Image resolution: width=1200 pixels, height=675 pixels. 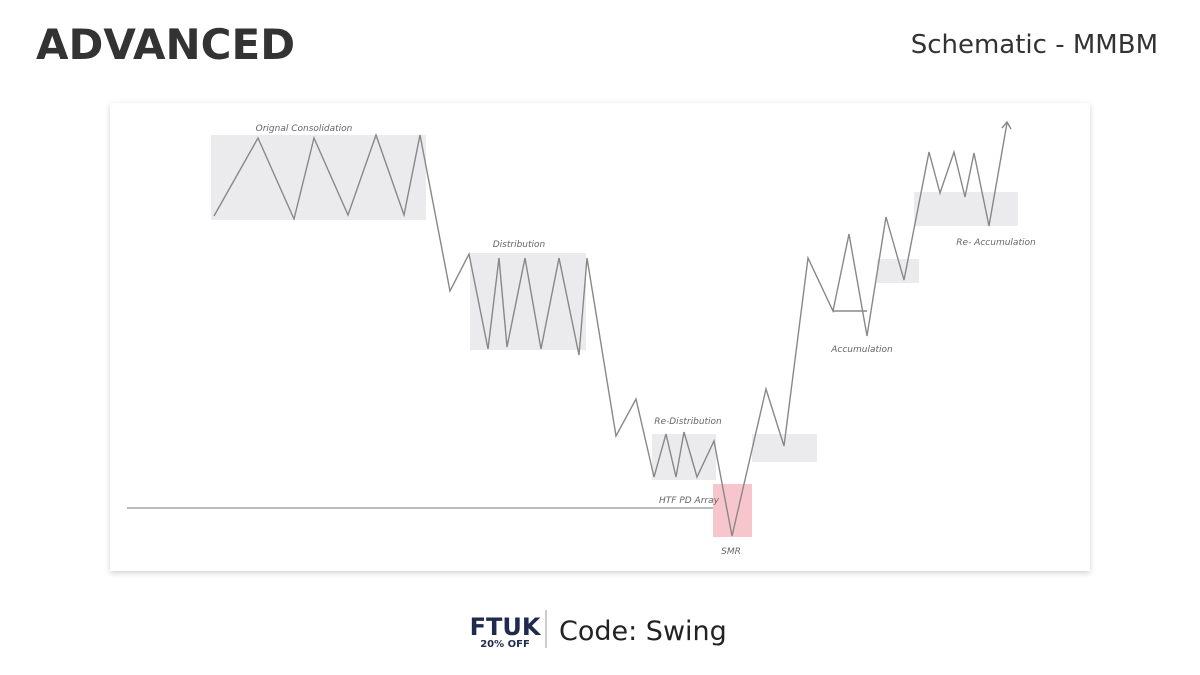 What do you see at coordinates (519, 245) in the screenshot?
I see `label: Distribution` at bounding box center [519, 245].